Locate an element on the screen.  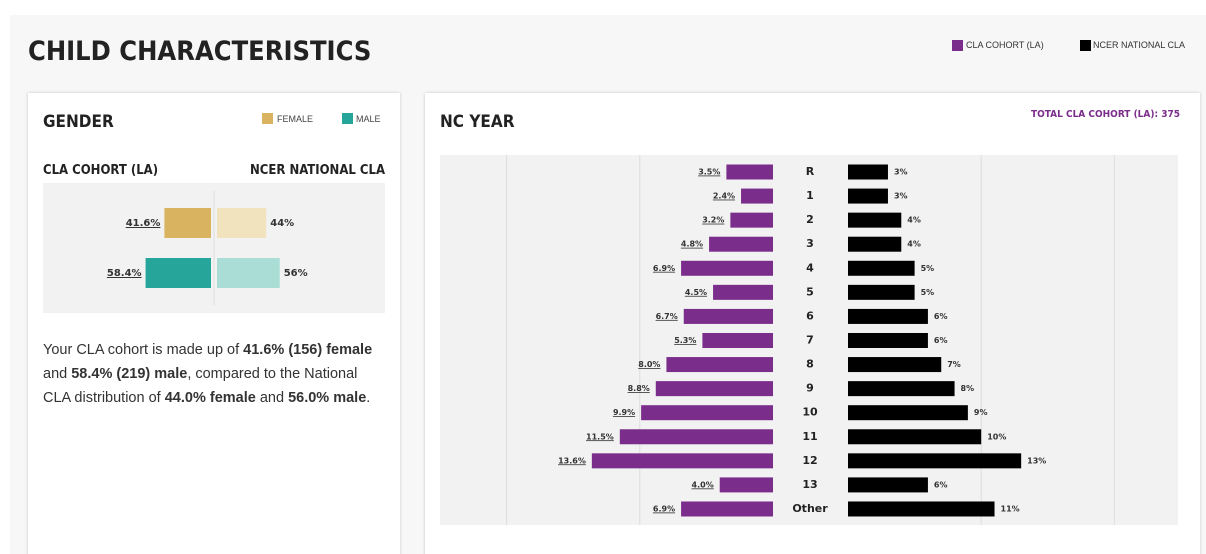
value-label: 41.6% is located at coordinates (143, 223).